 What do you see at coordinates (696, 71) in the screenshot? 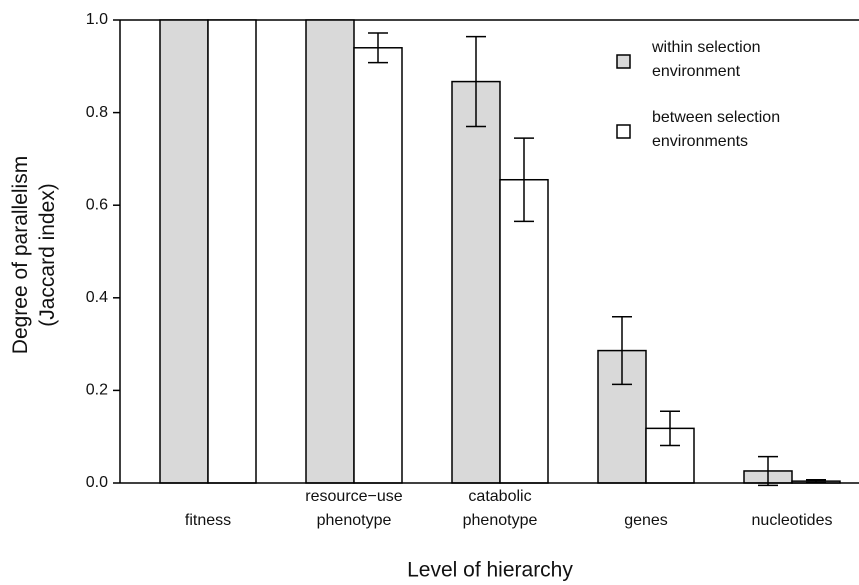
I see `legend-label: environment` at bounding box center [696, 71].